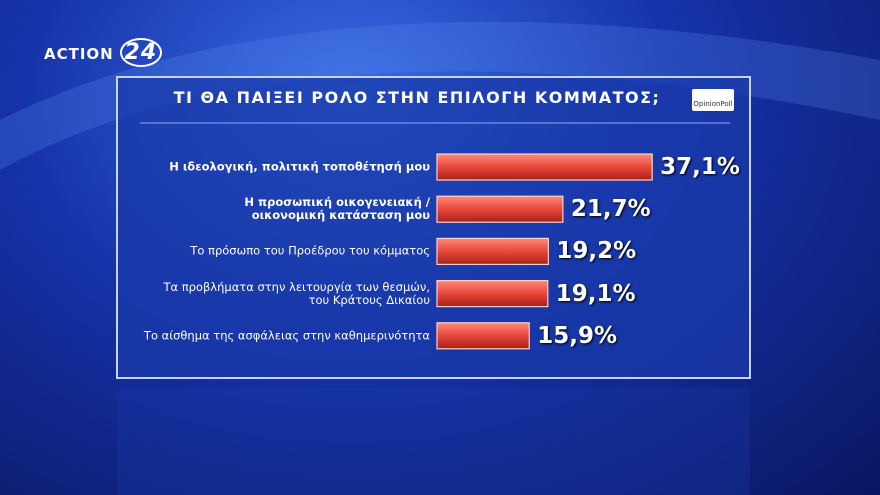 The image size is (880, 495). Describe the element at coordinates (713, 100) in the screenshot. I see `source-logo: OpinionPoll` at that location.